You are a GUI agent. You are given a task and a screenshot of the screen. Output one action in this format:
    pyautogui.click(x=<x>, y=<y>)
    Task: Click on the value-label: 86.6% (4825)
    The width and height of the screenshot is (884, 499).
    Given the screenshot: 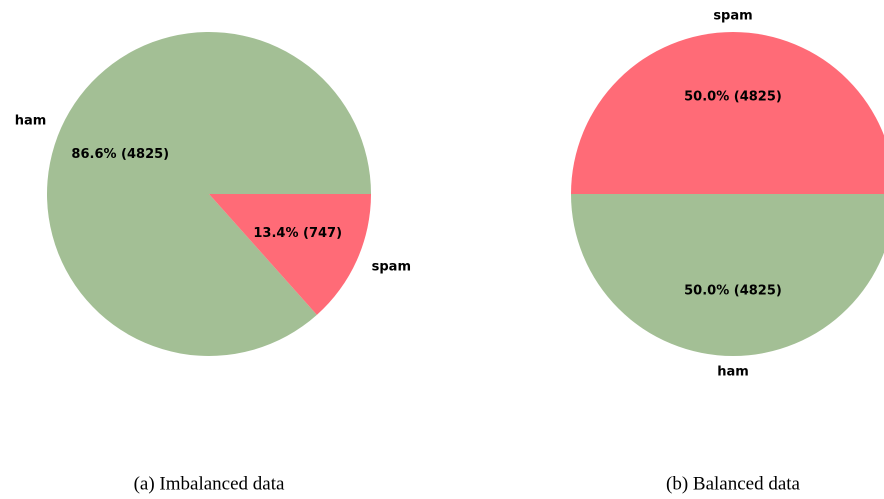 What is the action you would take?
    pyautogui.click(x=120, y=154)
    